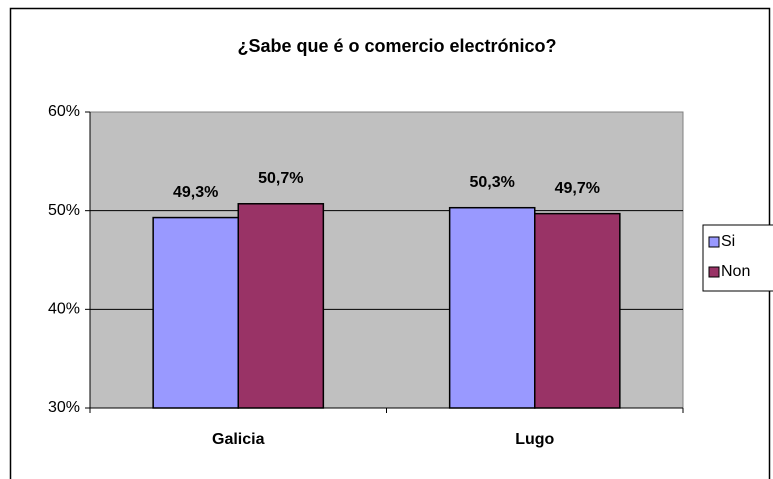 This screenshot has height=479, width=773. I want to click on data-label: 49,3%, so click(195, 192).